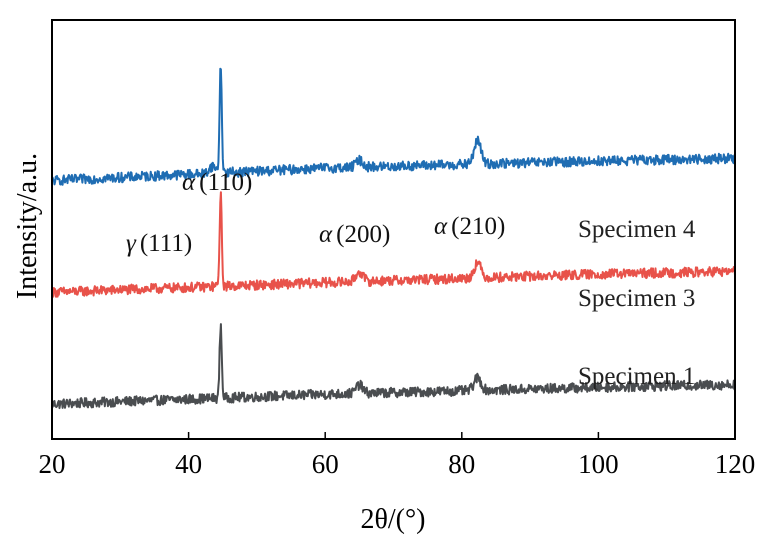  Describe the element at coordinates (354, 234) in the screenshot. I see `annotation-alpha-200: α (200)` at that location.